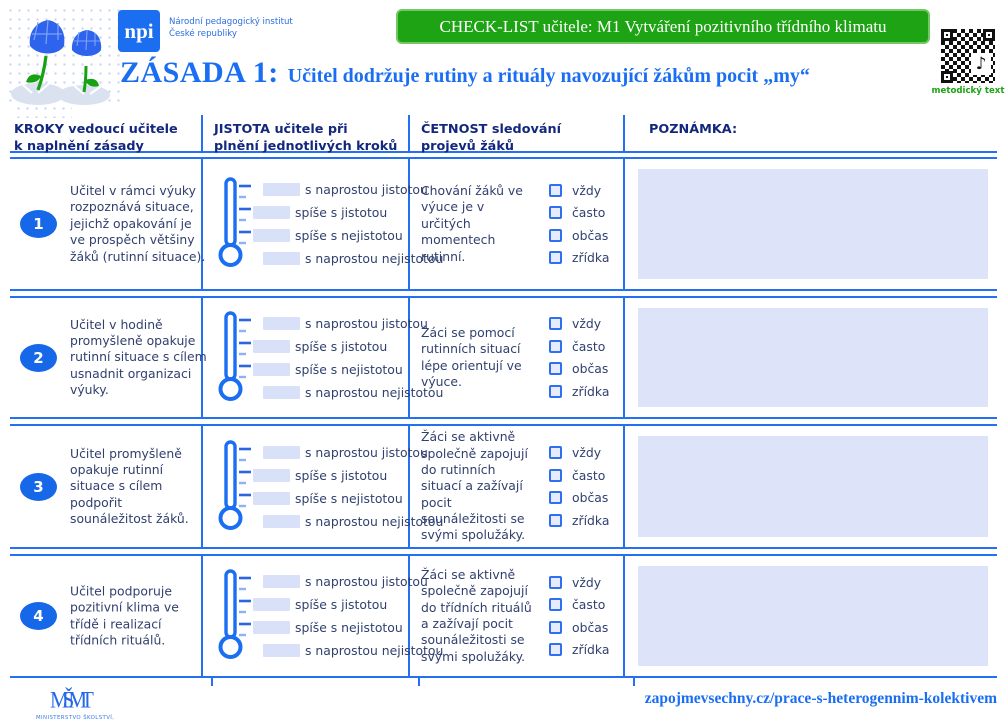 The image size is (1007, 724). Describe the element at coordinates (38, 224) in the screenshot. I see `row-number-badge: 1` at that location.